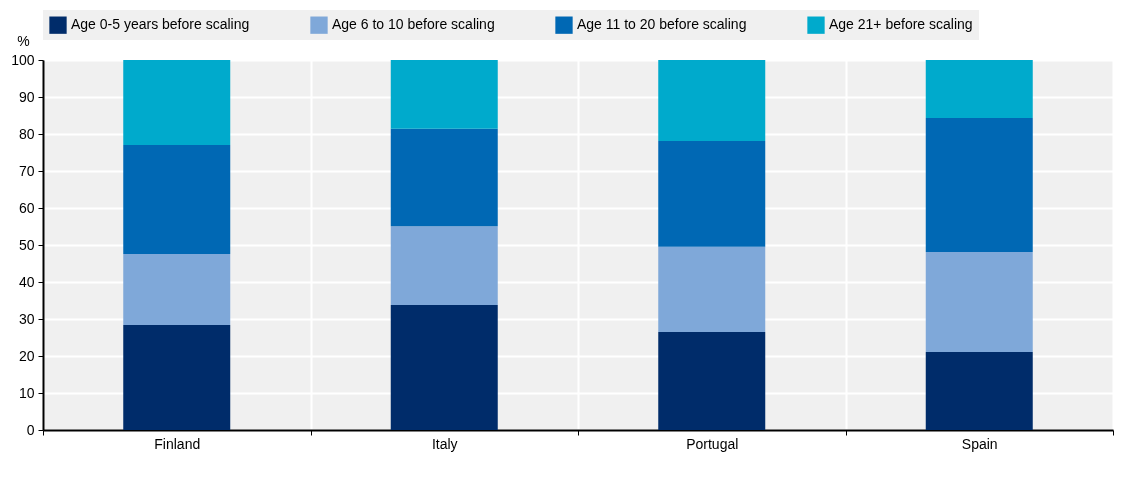 Image resolution: width=1135 pixels, height=484 pixels. Describe the element at coordinates (23, 59) in the screenshot. I see `y-tick-label: 100` at that location.